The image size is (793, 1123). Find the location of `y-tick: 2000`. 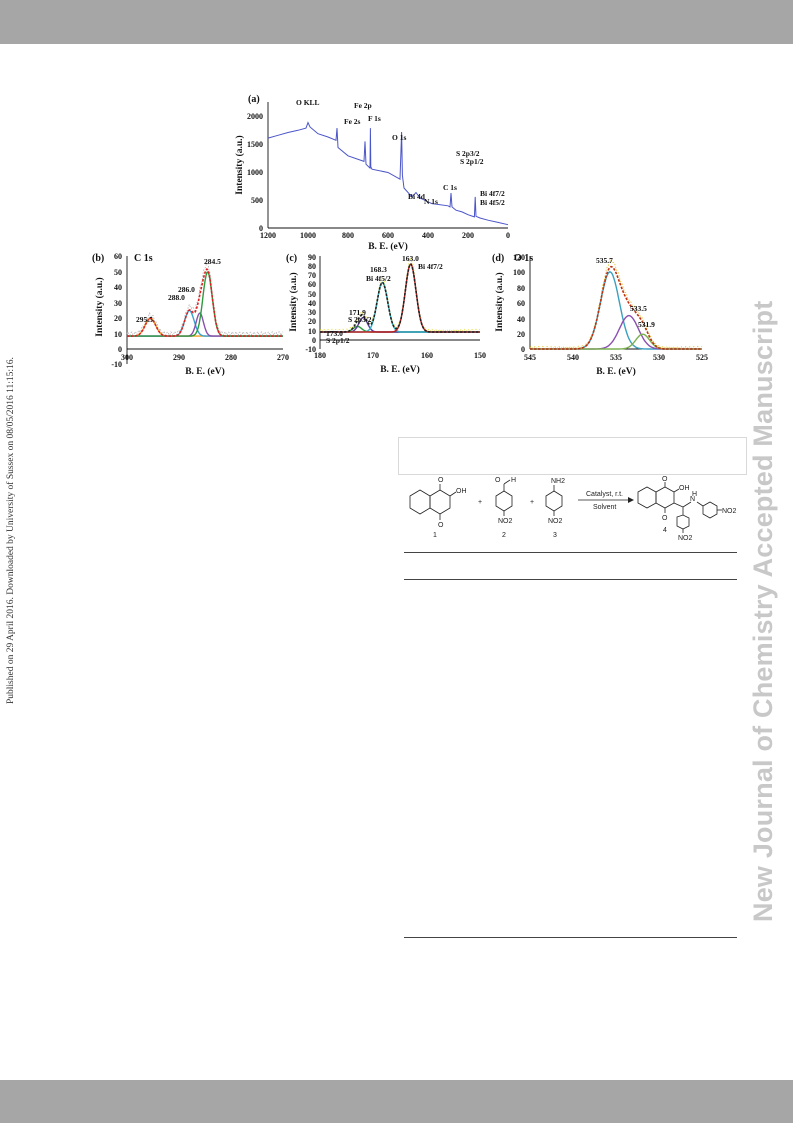

y-tick: 2000 is located at coordinates (255, 116).